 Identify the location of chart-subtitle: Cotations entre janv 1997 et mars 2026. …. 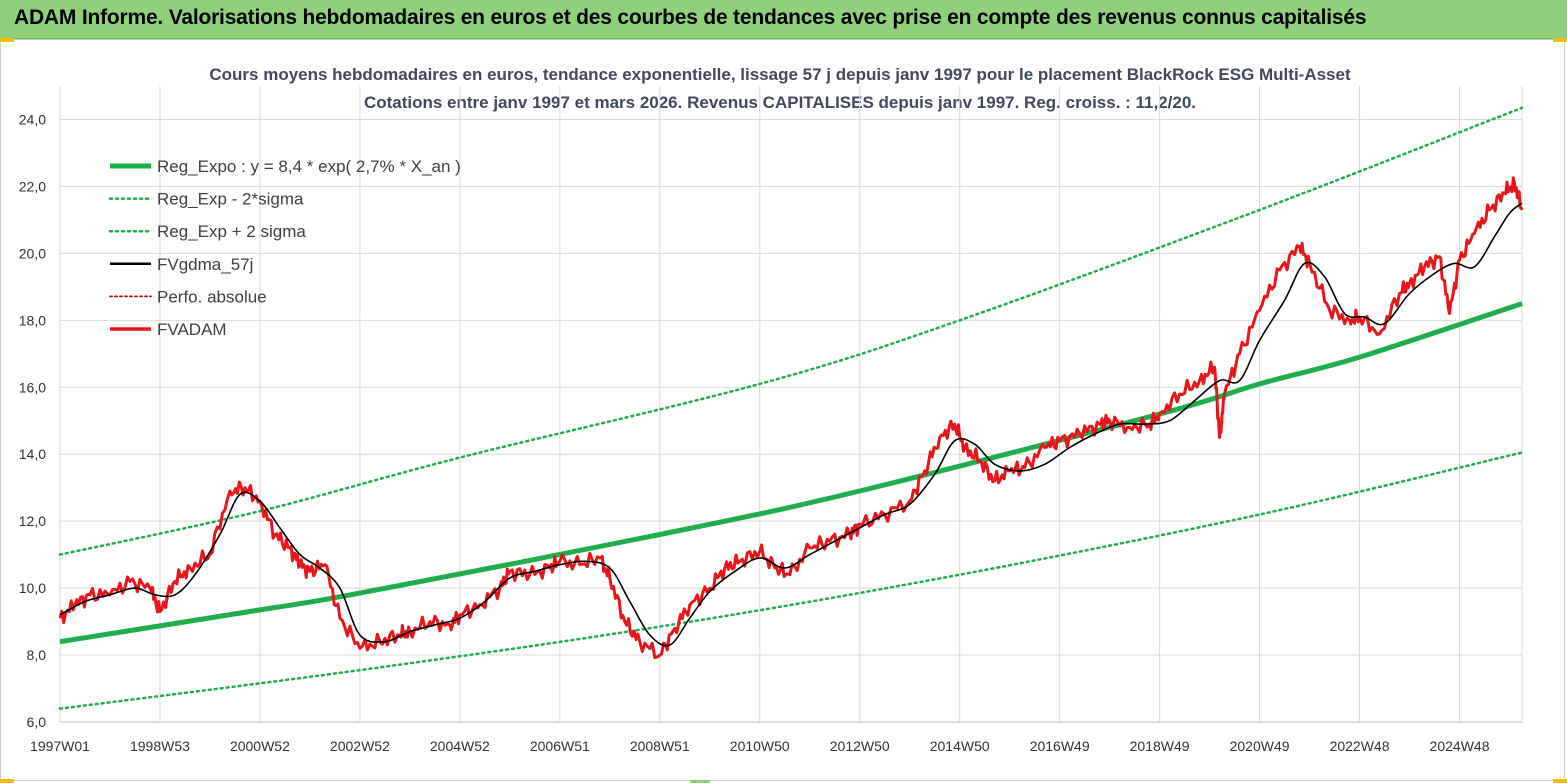
(780, 102).